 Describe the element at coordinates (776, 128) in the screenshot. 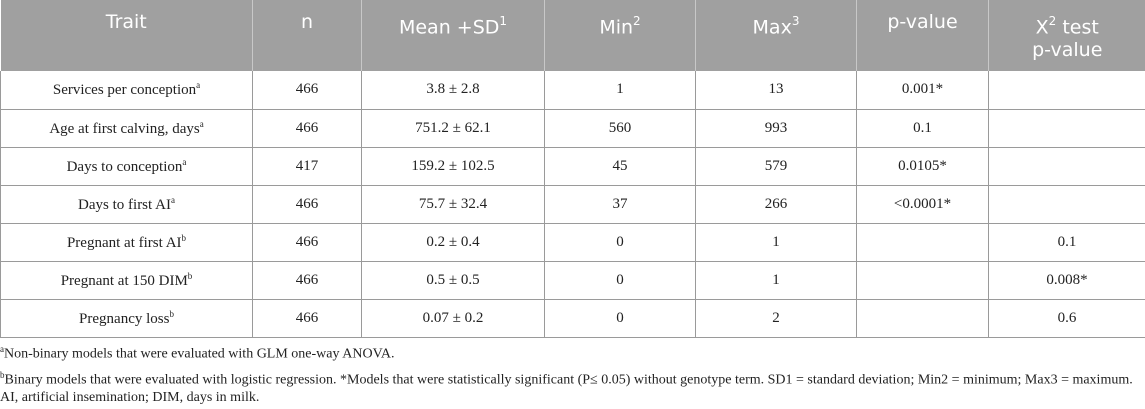

I see `max-cell: 993` at that location.